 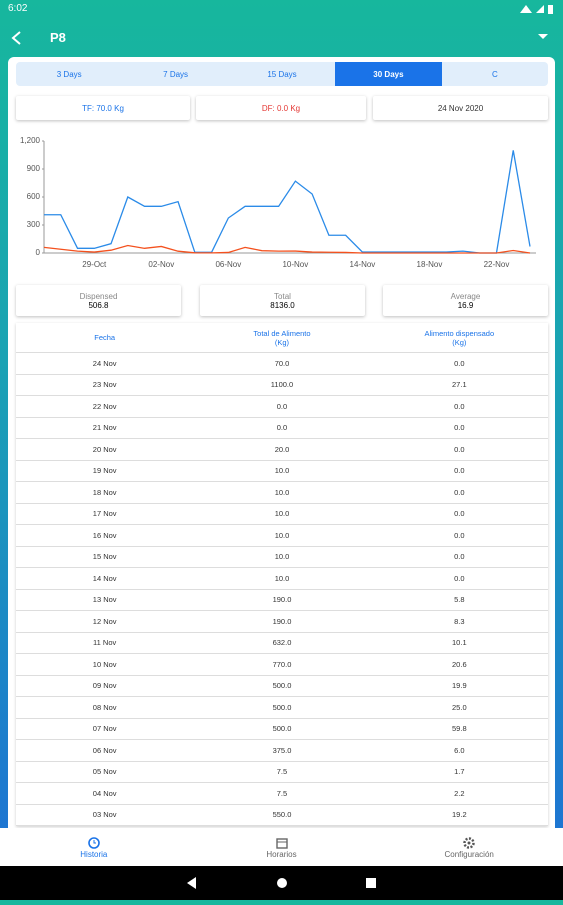 I want to click on tabs: 3 Days 7 Days 15 Days 30 Days C, so click(x=282, y=74).